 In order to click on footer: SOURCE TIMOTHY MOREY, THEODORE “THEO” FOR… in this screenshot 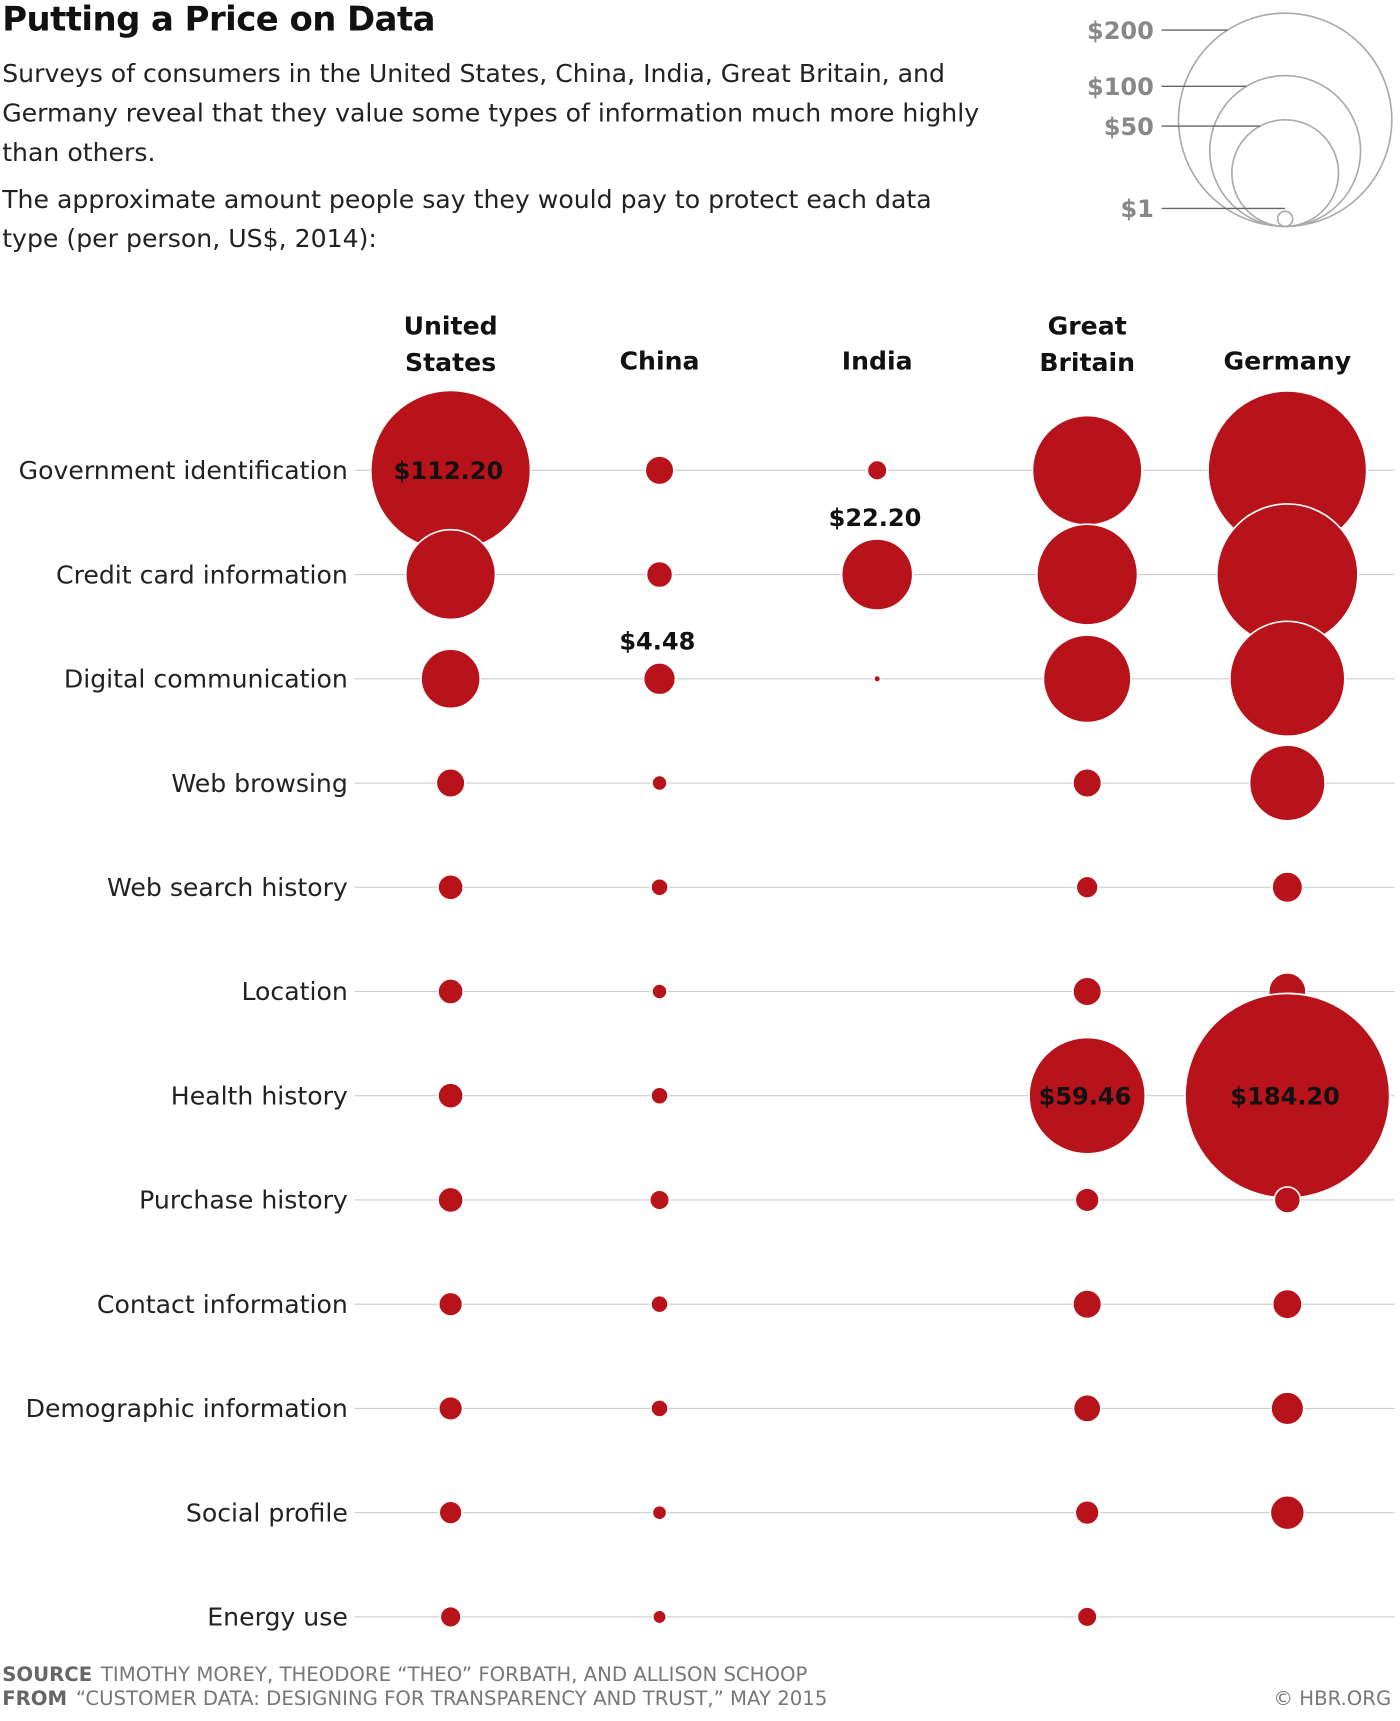, I will do `click(700, 1688)`.